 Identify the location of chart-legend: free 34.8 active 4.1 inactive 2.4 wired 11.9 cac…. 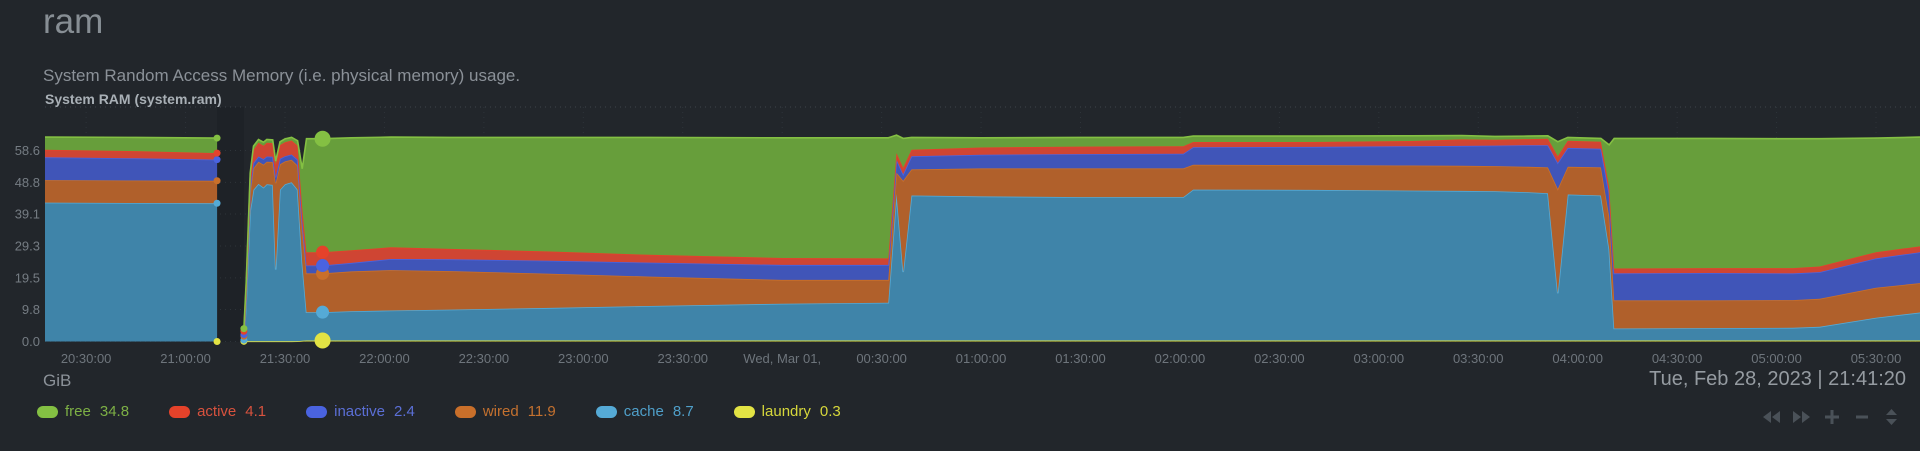
(439, 411).